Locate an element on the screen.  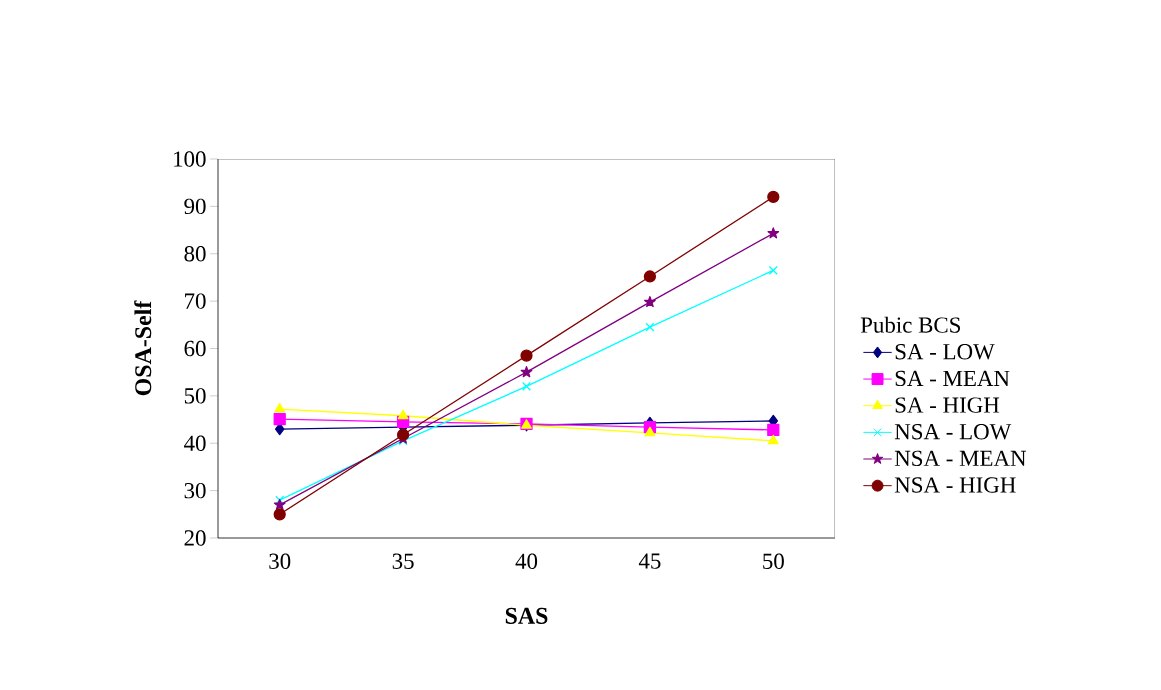
legend-title: Pubic BCS is located at coordinates (910, 324).